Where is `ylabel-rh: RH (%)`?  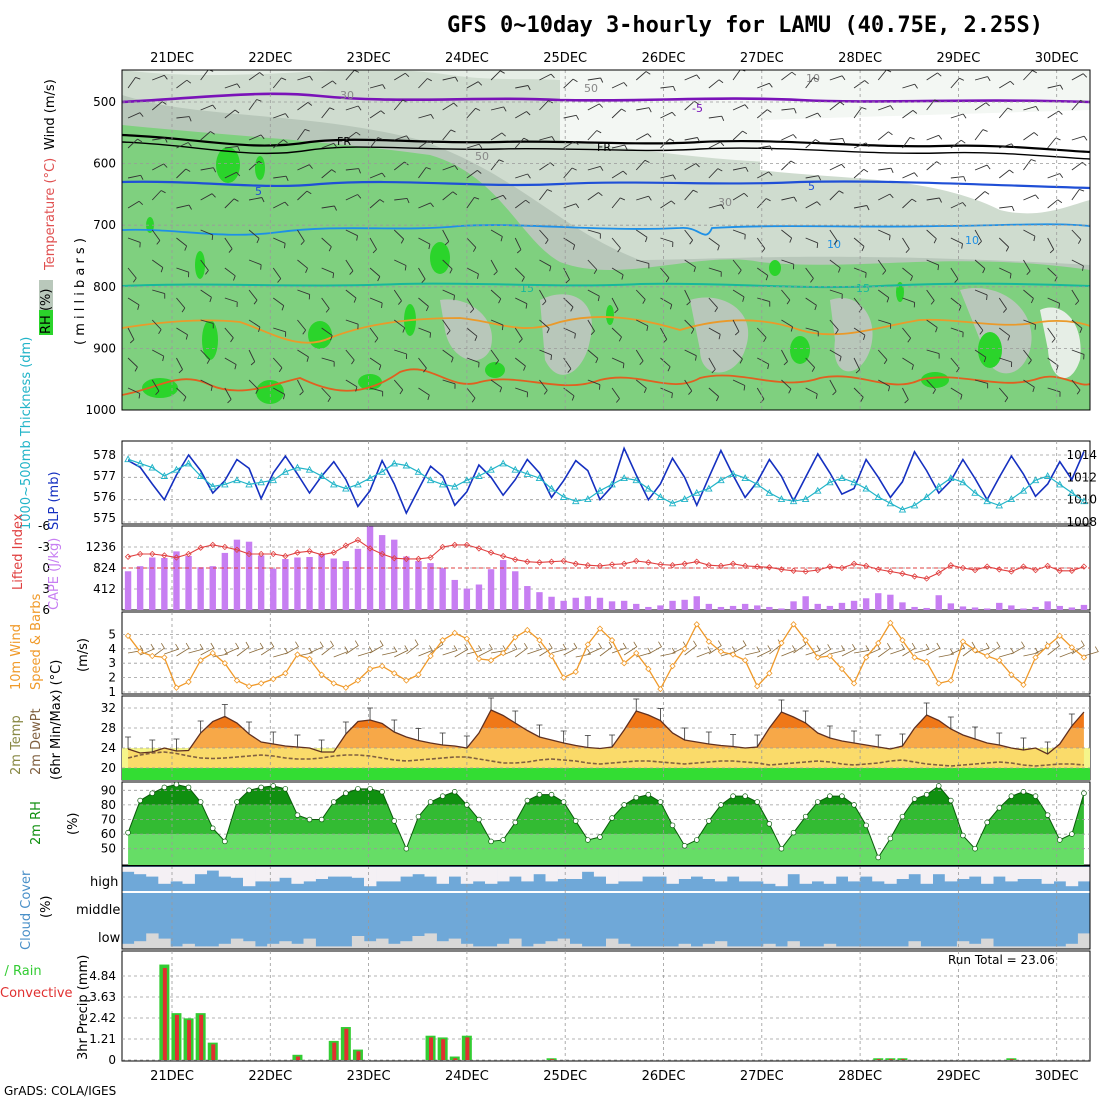
ylabel-rh: RH (%) is located at coordinates (46, 311).